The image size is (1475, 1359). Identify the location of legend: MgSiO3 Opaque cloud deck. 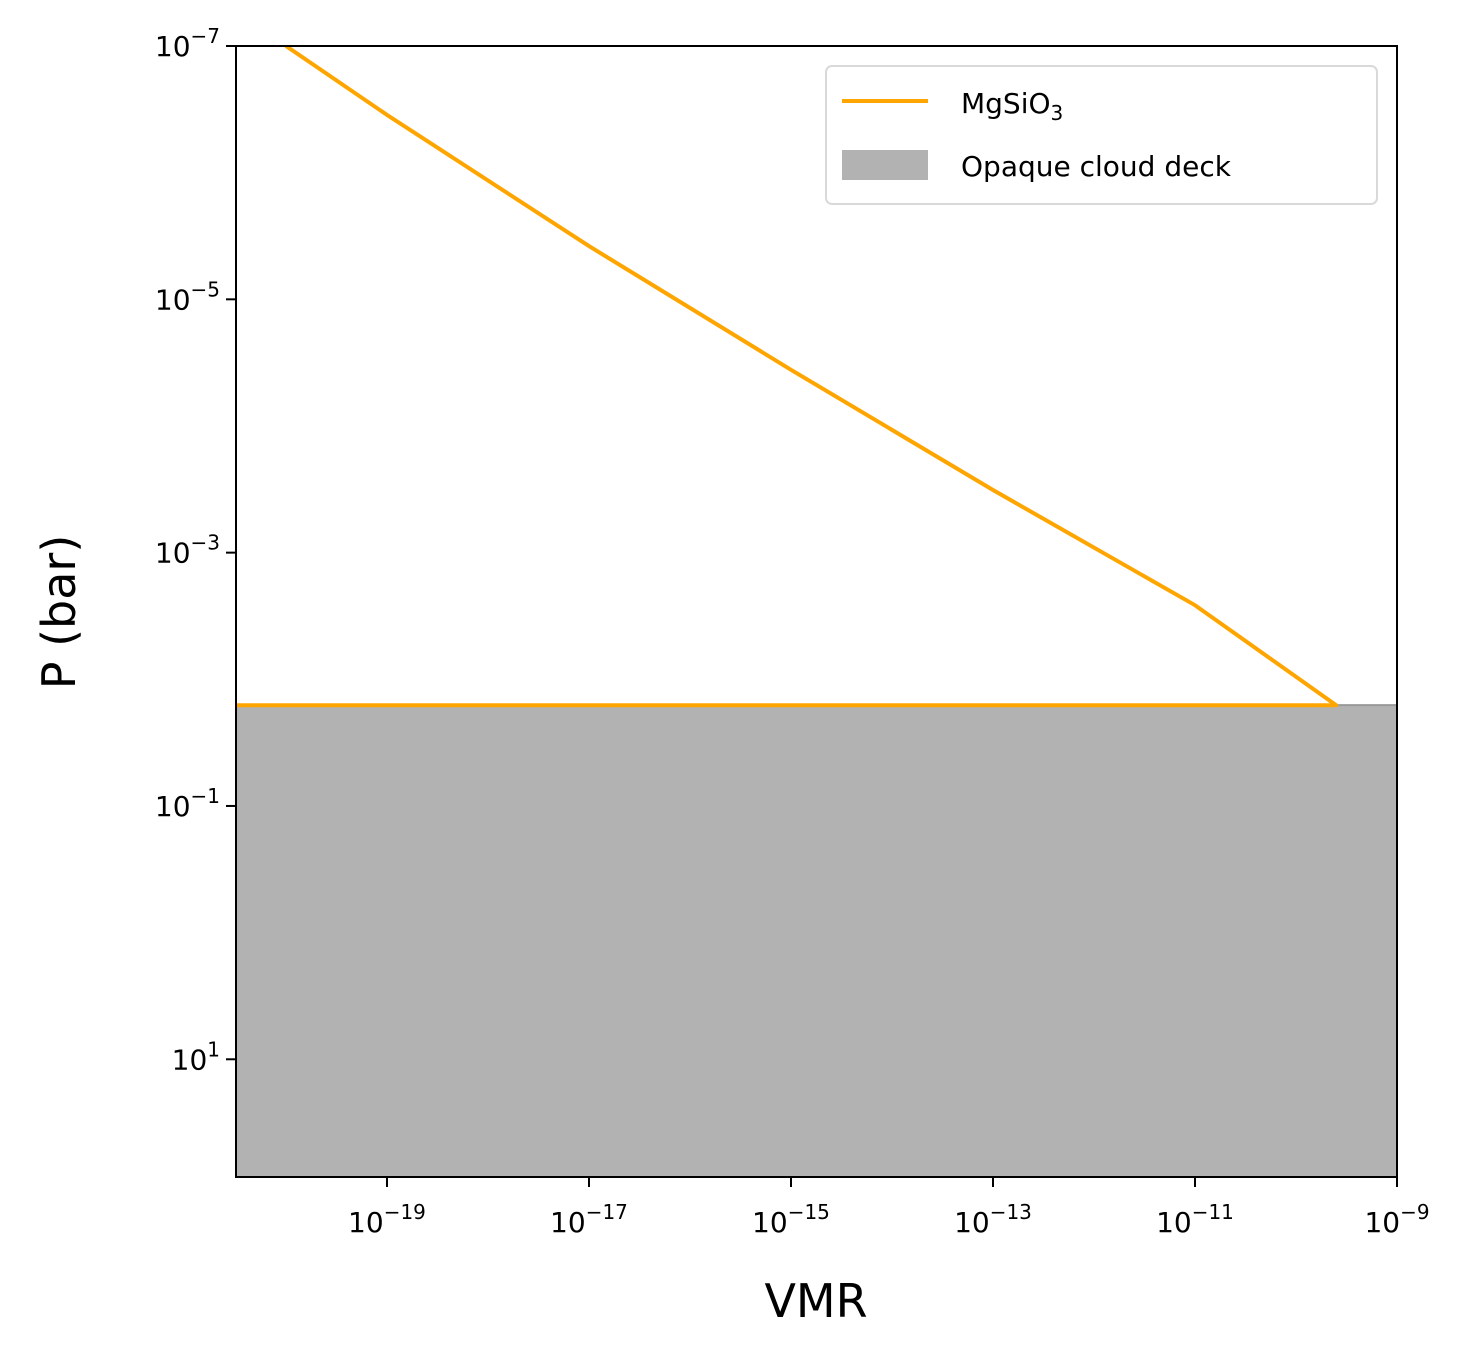
(1101, 135).